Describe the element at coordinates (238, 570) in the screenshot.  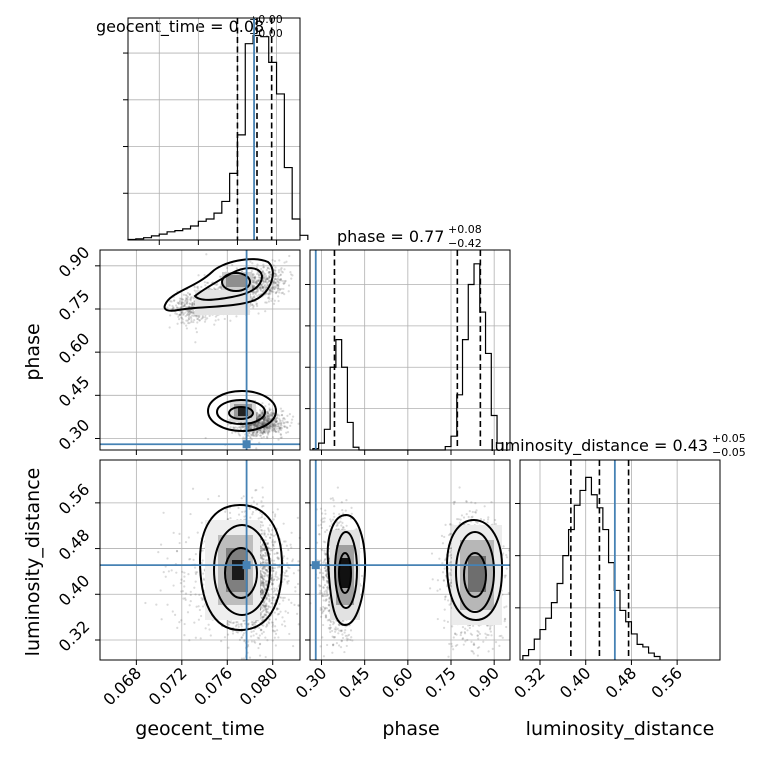
I see `lumdist-geocent-density-cell` at that location.